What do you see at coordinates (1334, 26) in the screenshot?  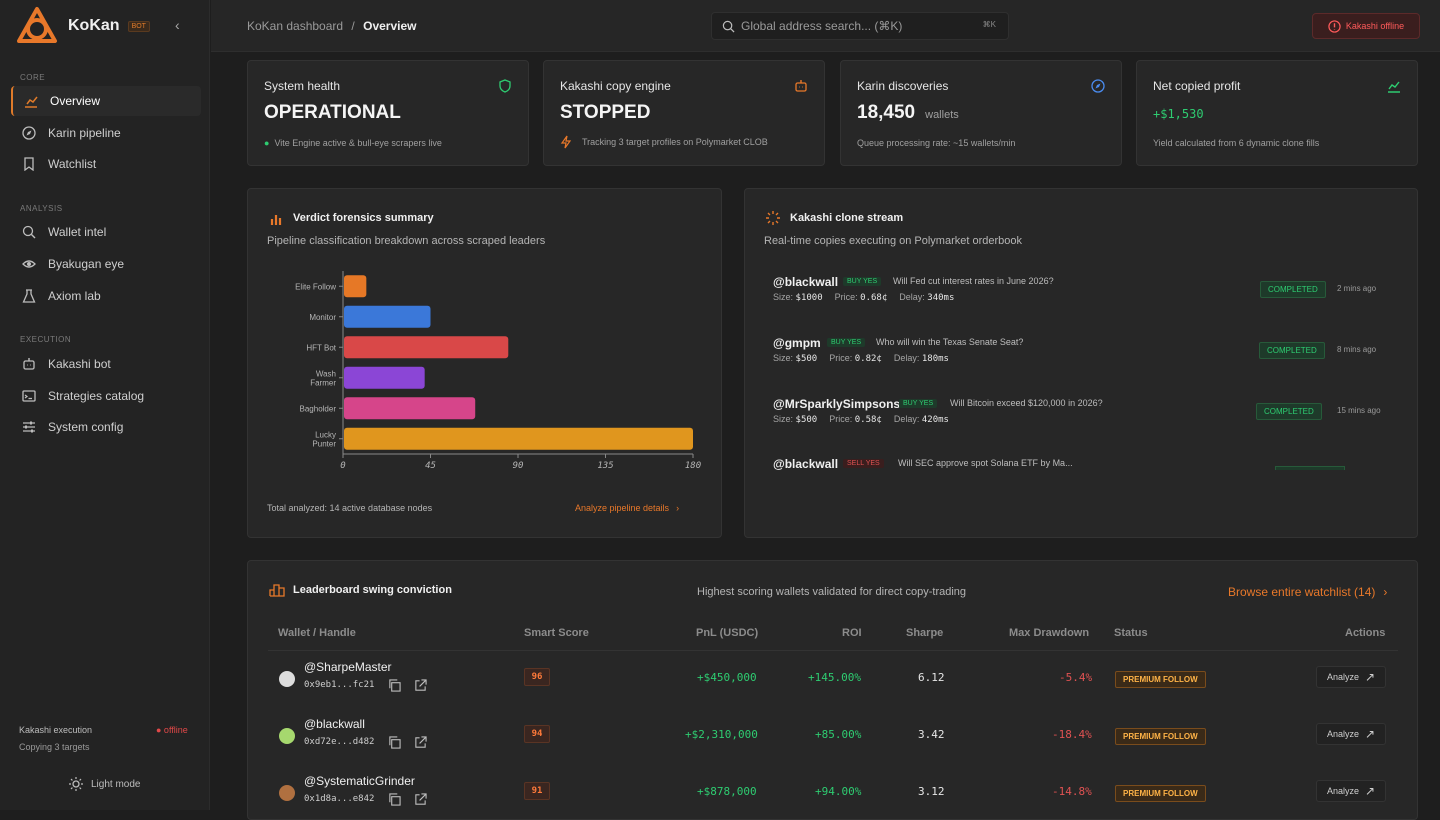 I see `alert-icon` at bounding box center [1334, 26].